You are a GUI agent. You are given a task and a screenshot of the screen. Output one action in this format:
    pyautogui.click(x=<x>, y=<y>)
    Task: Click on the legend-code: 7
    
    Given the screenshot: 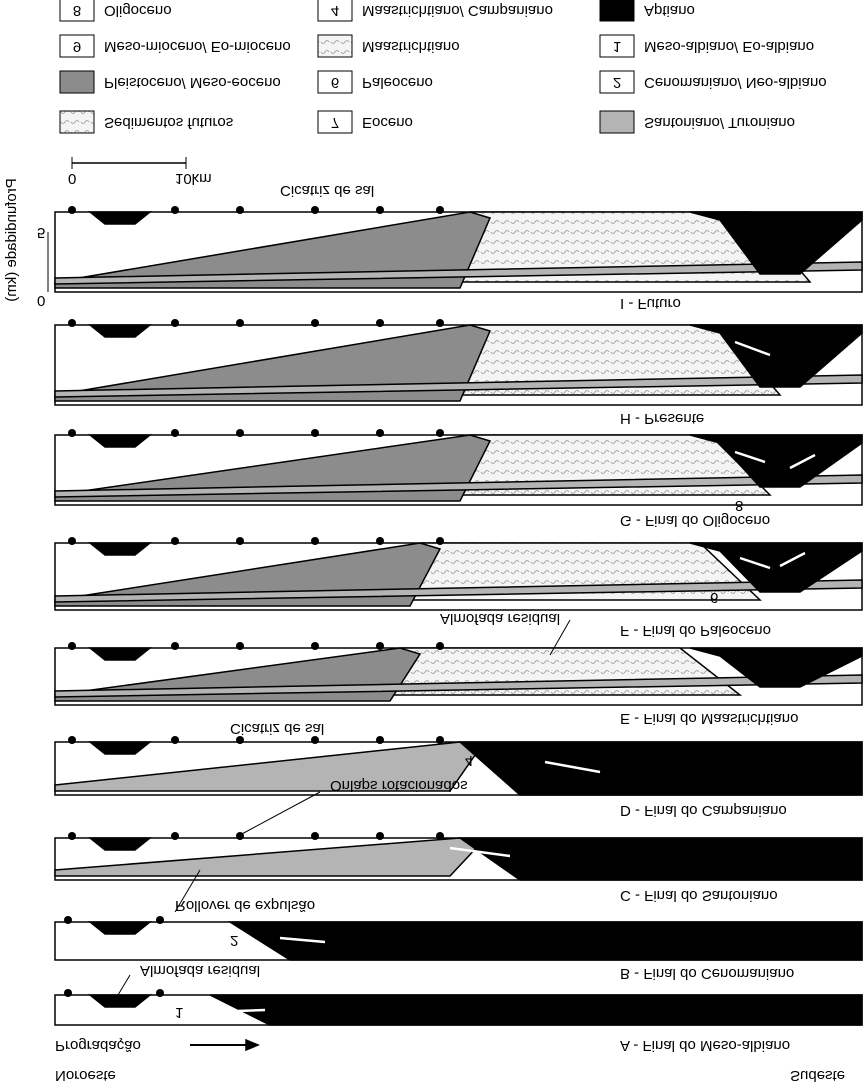 What is the action you would take?
    pyautogui.click(x=335, y=122)
    